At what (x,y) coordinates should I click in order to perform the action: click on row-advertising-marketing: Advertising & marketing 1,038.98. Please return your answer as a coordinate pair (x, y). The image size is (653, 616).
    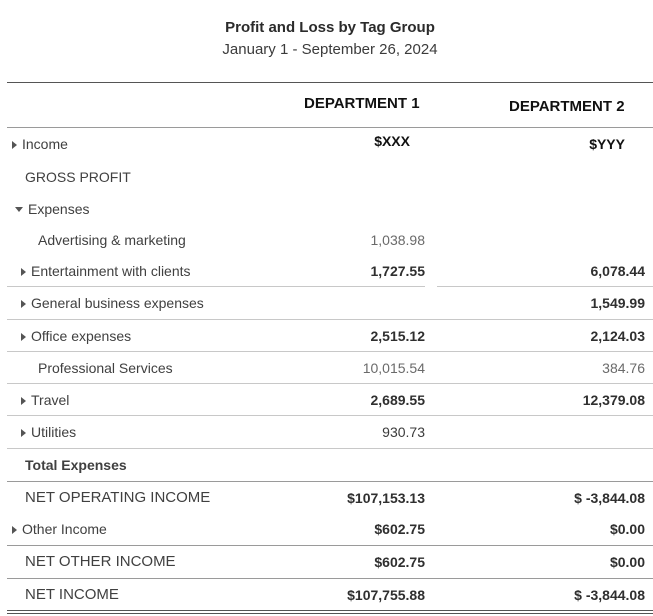
    Looking at the image, I should click on (330, 240).